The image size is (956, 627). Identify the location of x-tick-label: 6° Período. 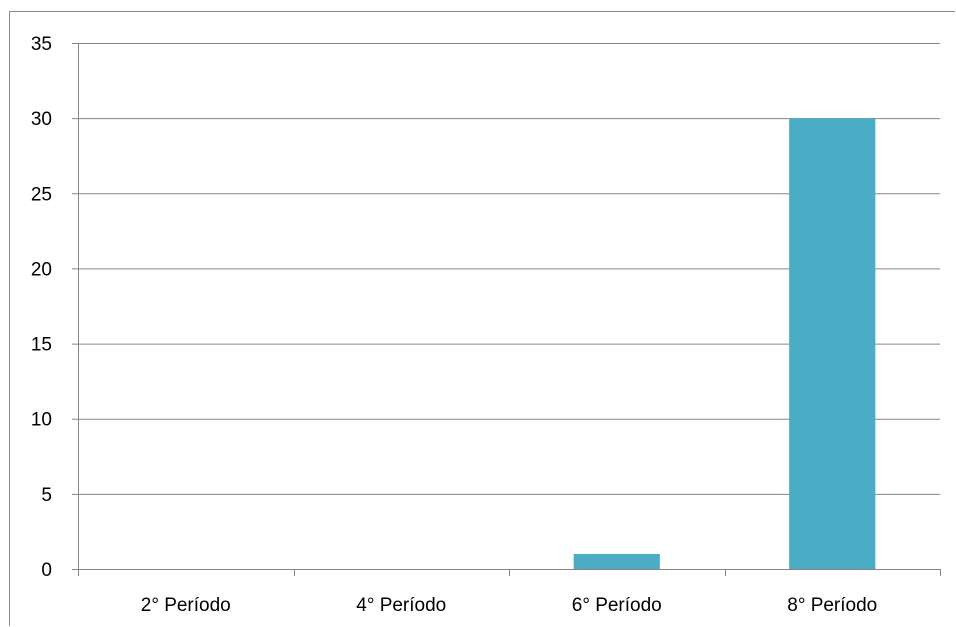
(617, 605).